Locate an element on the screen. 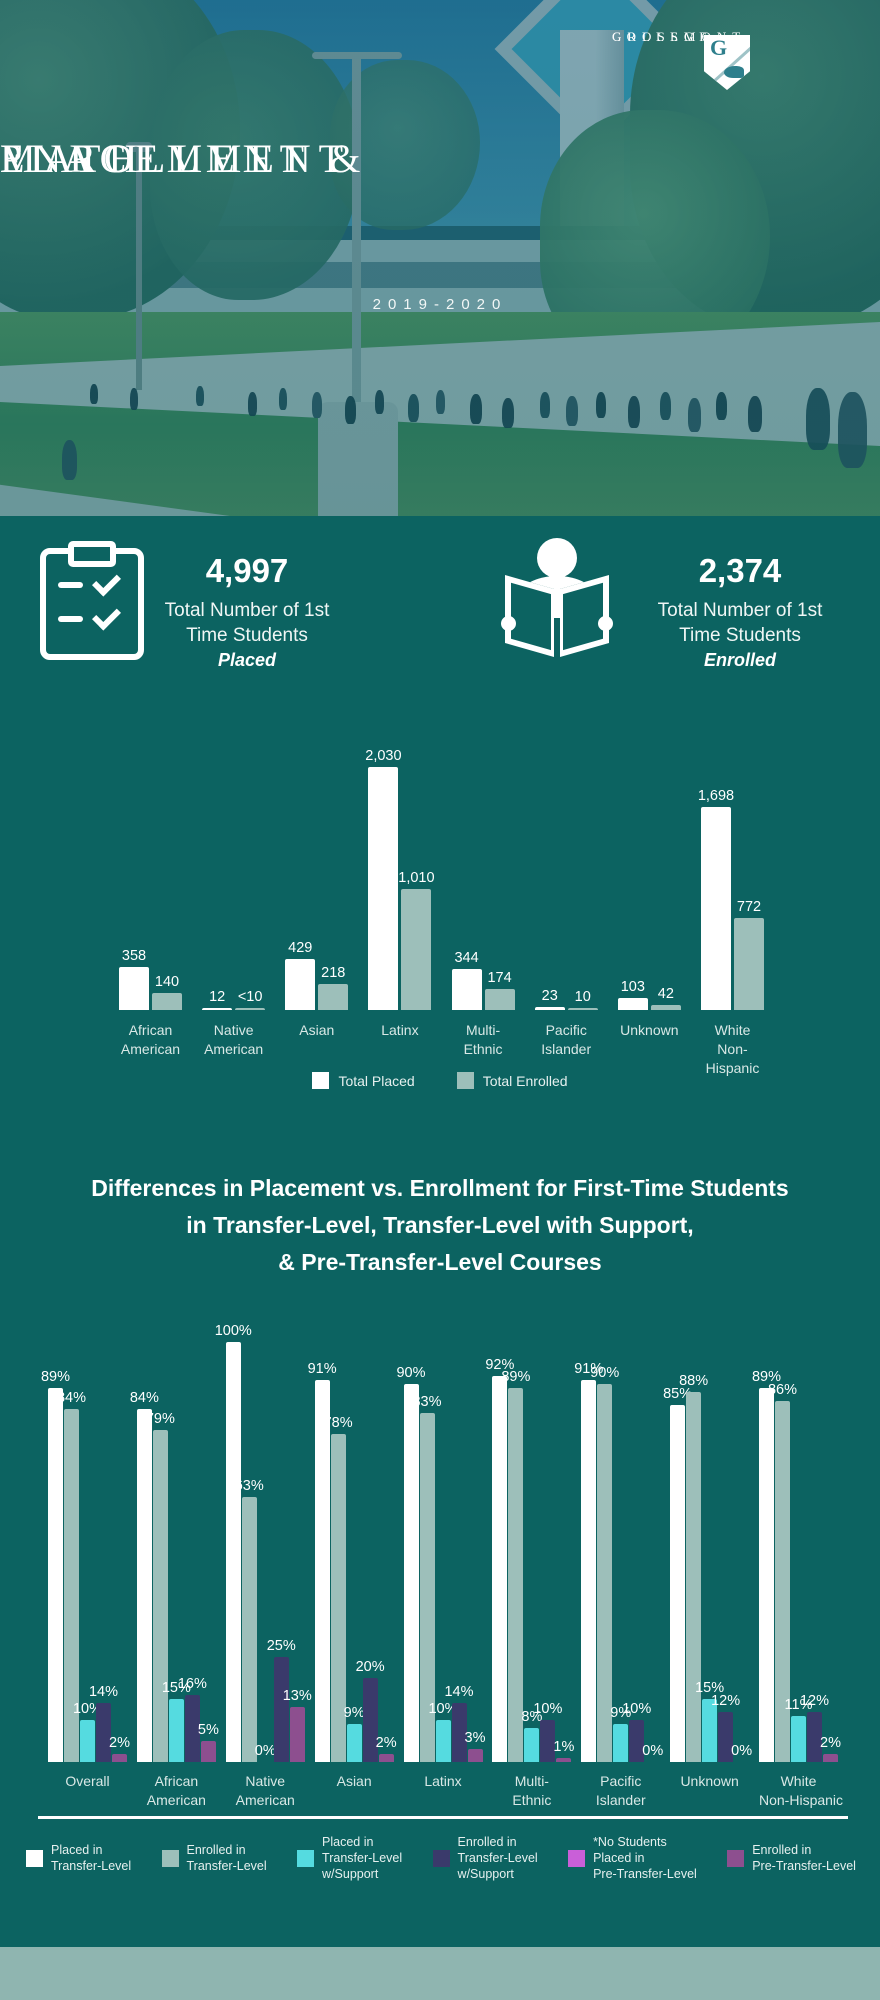 This screenshot has width=880, height=2000. legend-item-placed-in-transfer-level: Placed in Transfer-Level is located at coordinates (78, 1858).